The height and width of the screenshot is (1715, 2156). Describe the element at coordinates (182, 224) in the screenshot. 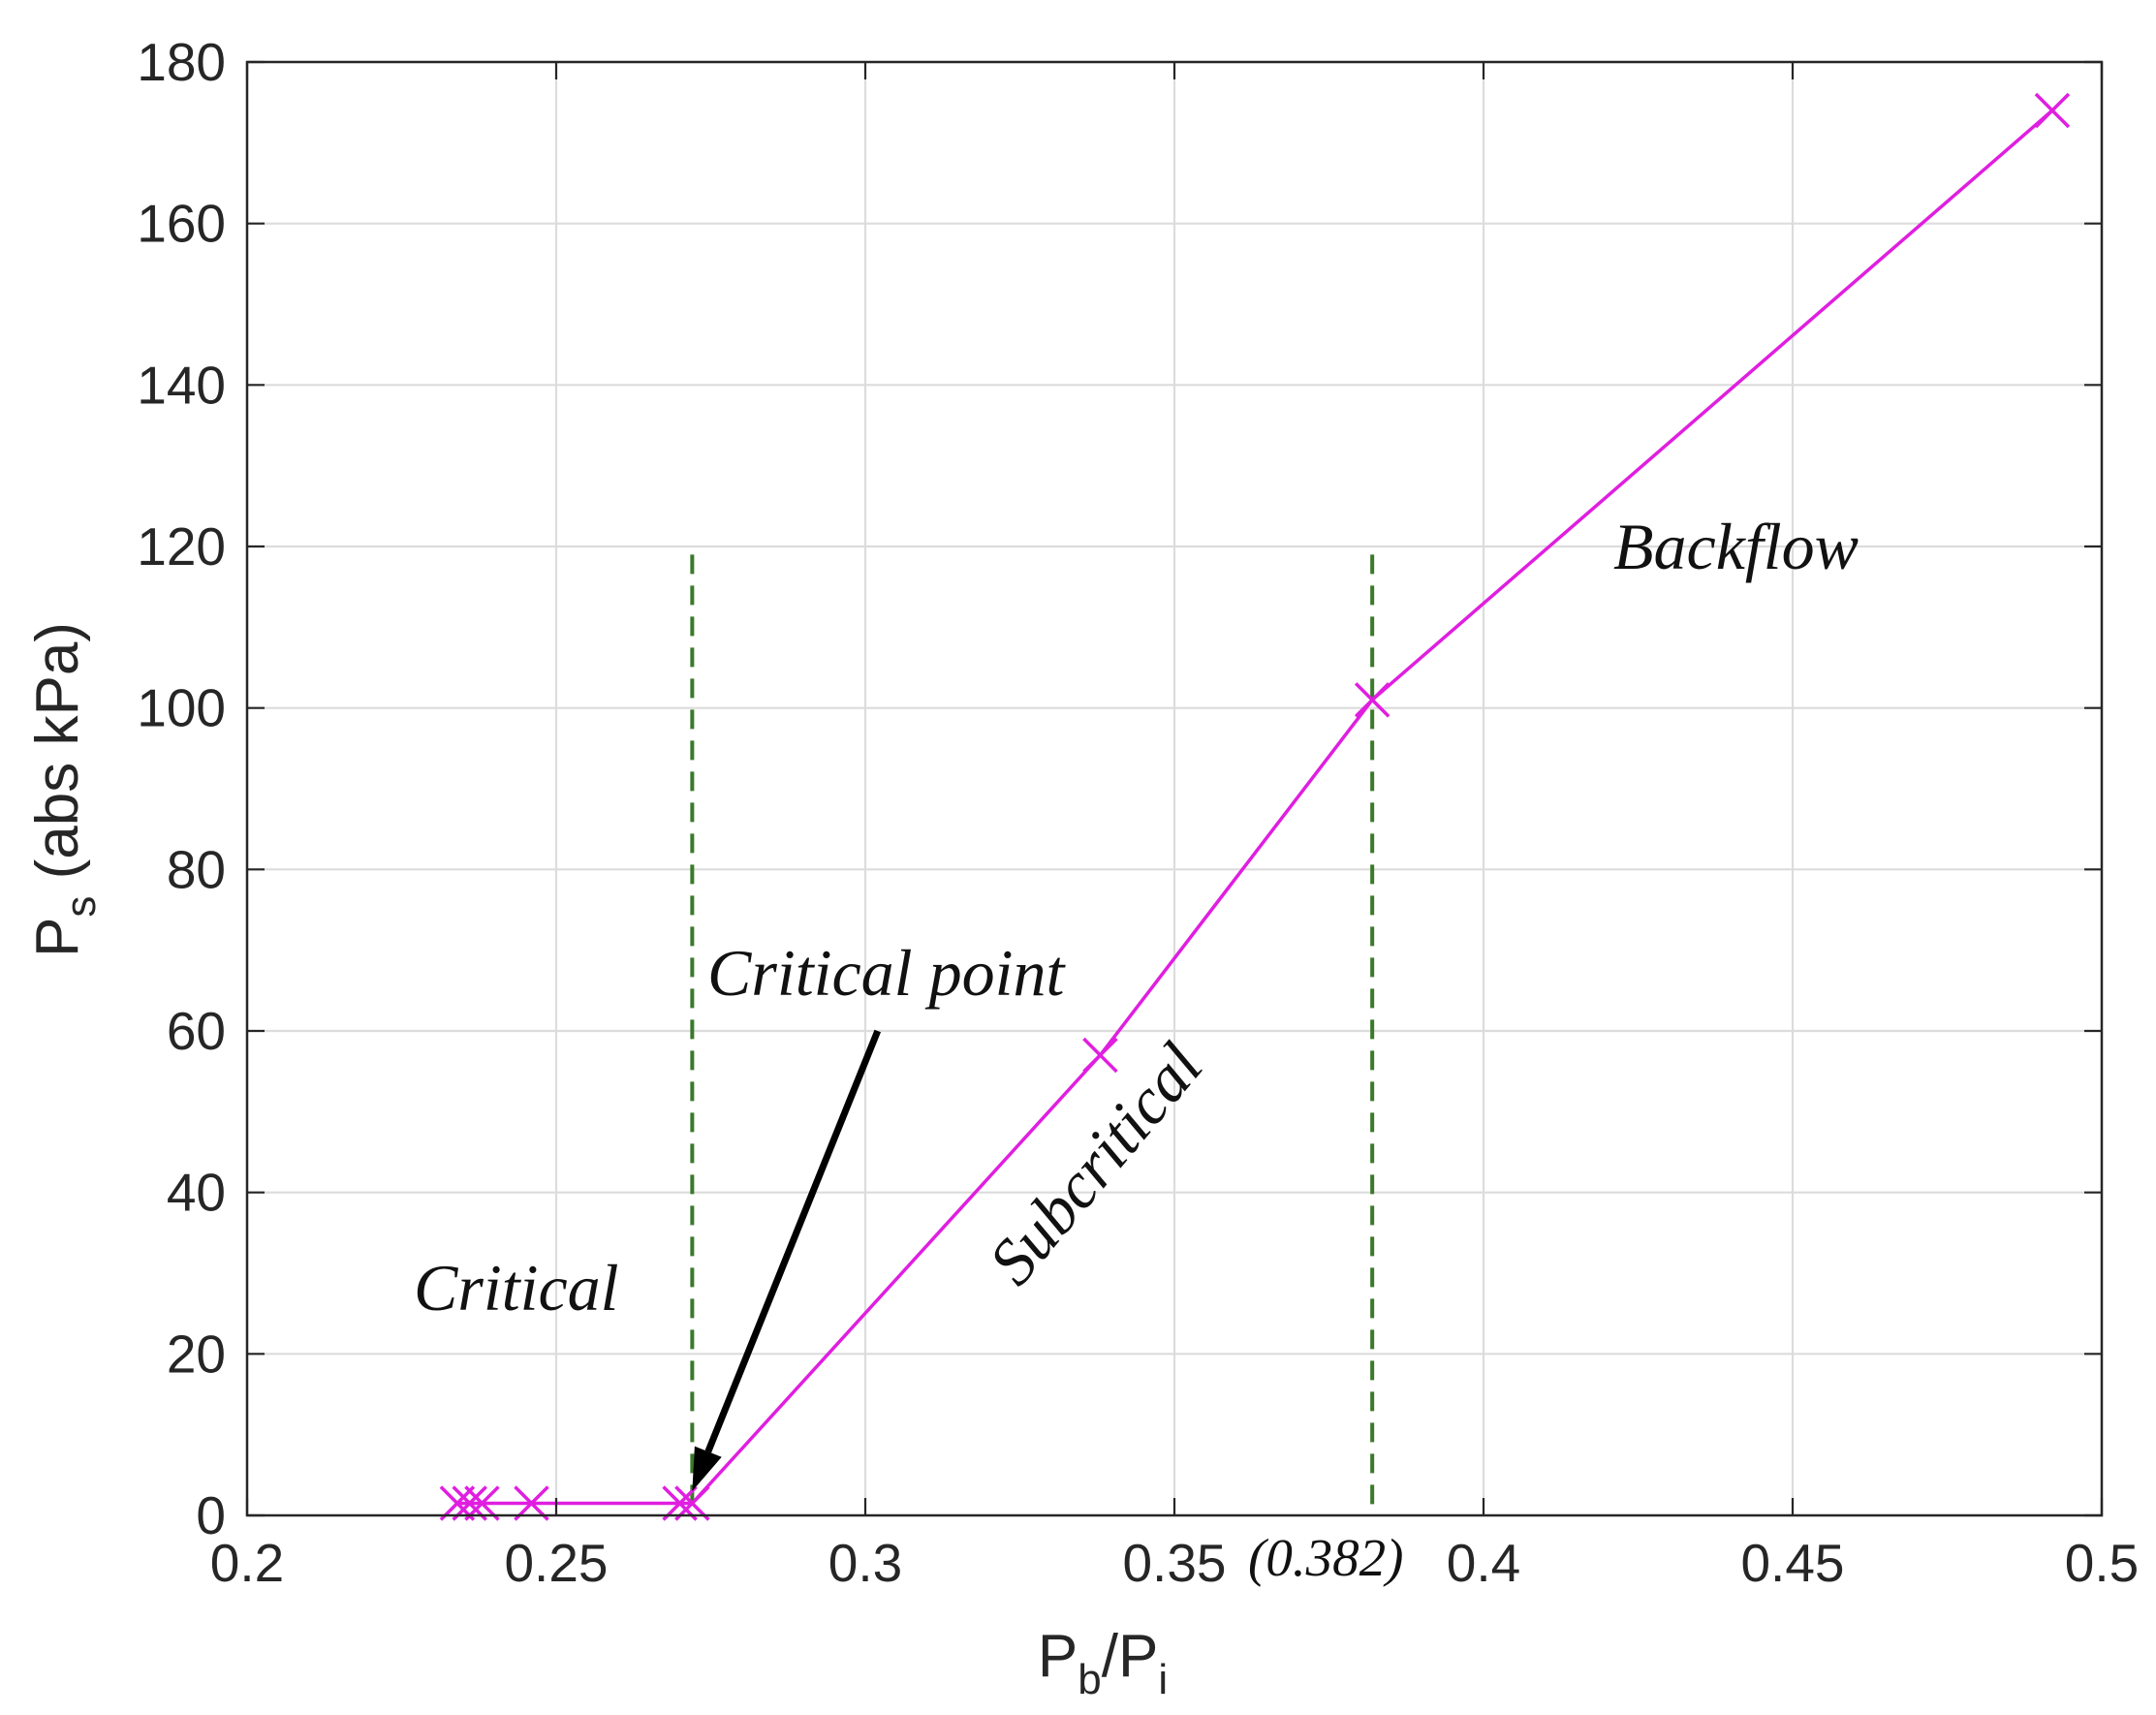

I see `y-tick-label: 160` at that location.